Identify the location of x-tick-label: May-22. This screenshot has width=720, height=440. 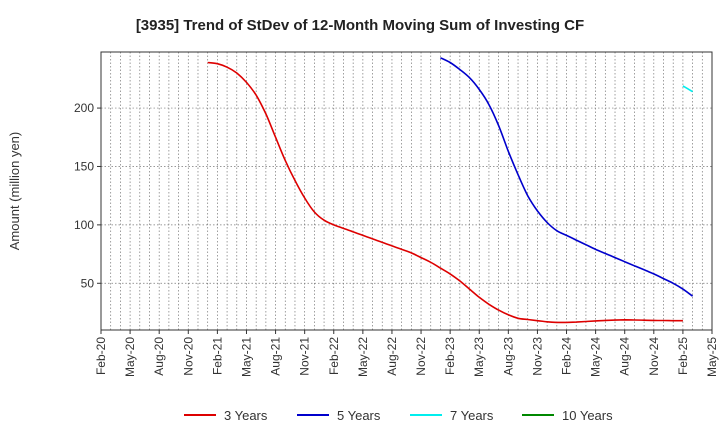
(363, 357).